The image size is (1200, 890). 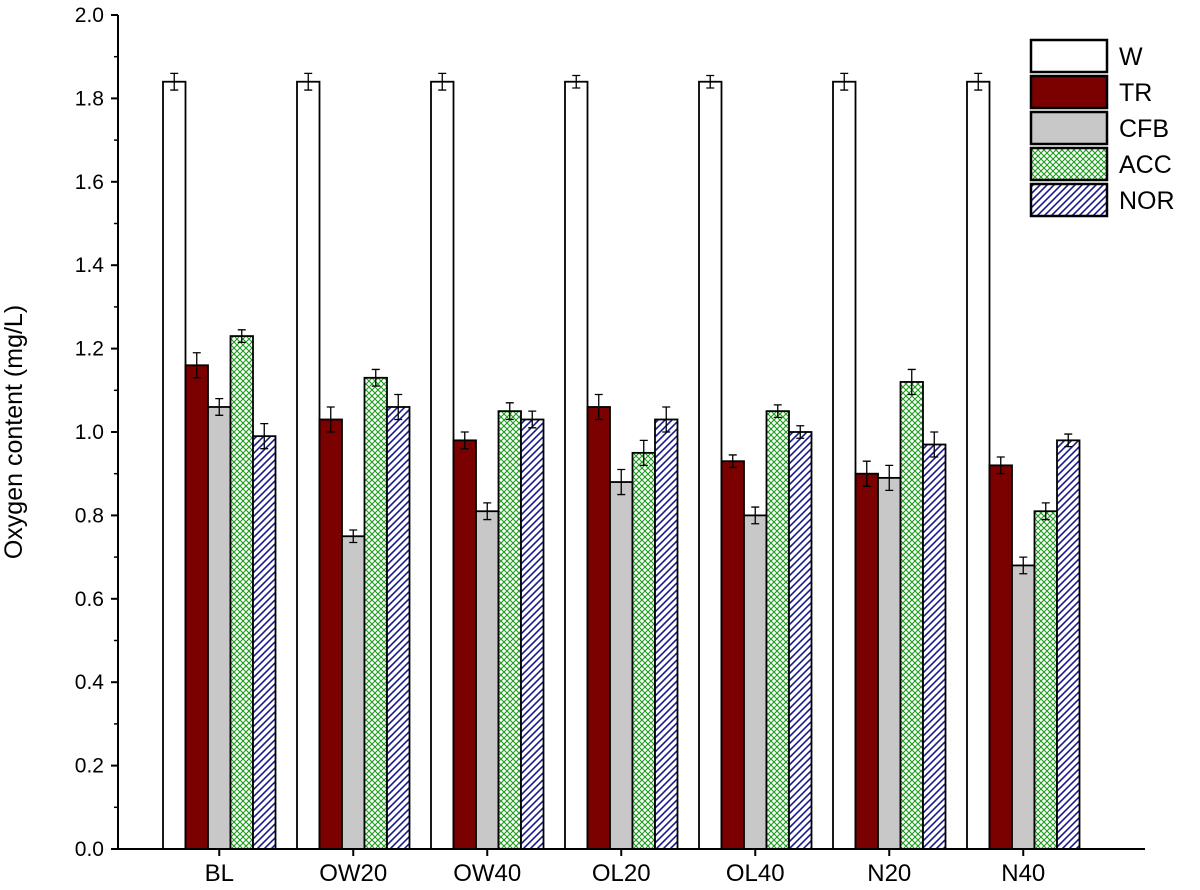 What do you see at coordinates (1045, 511) in the screenshot?
I see `error-bar-acc-n40` at bounding box center [1045, 511].